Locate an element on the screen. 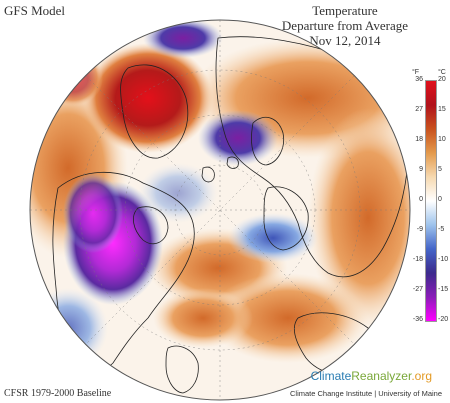 The height and width of the screenshot is (403, 450). legend-unit-f: °F is located at coordinates (416, 72).